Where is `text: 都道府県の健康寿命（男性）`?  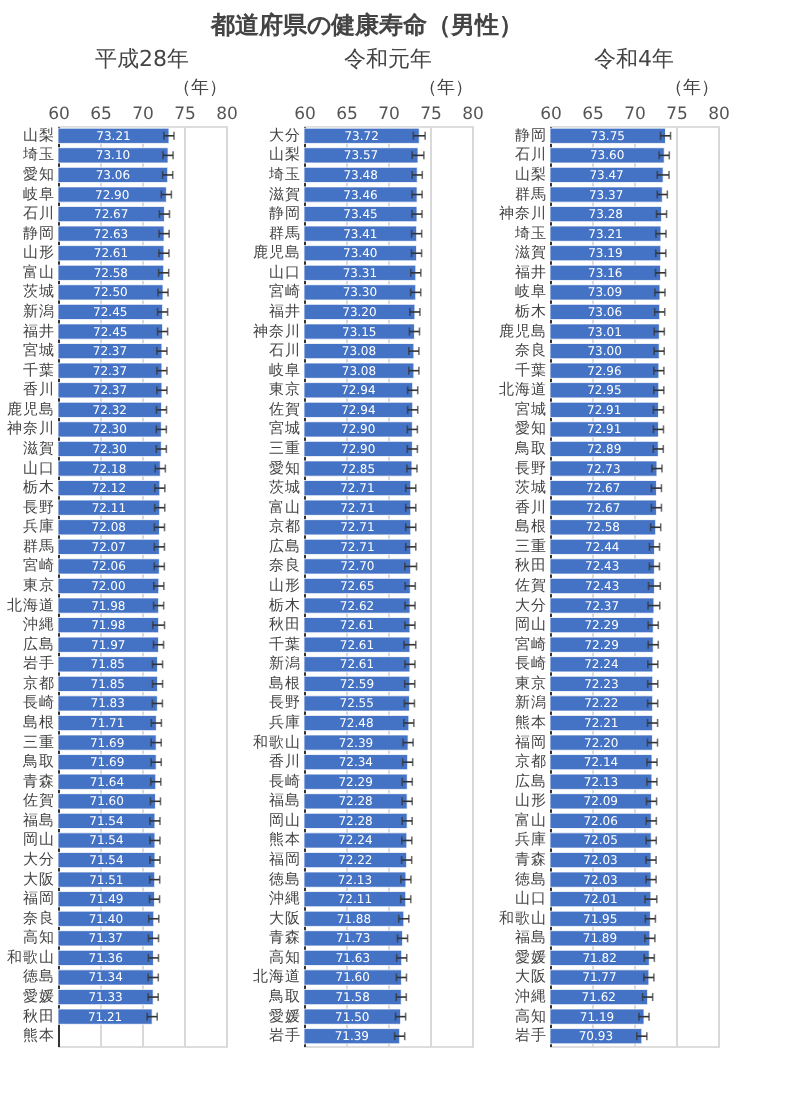
text: 都道府県の健康寿命（男性） is located at coordinates (366, 25).